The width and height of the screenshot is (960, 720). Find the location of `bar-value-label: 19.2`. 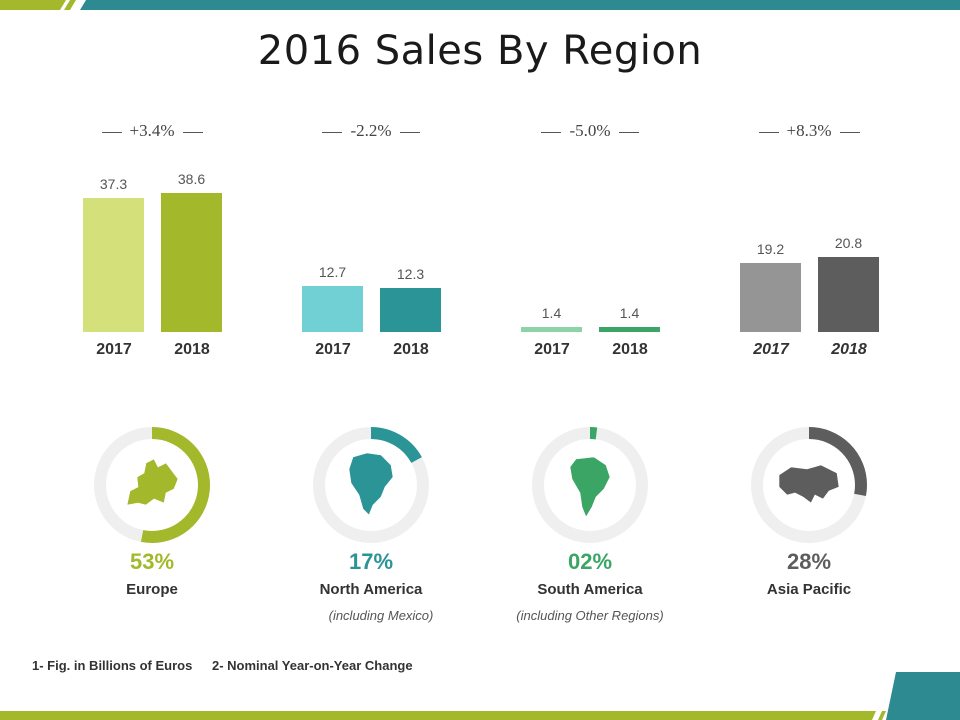

bar-value-label: 19.2 is located at coordinates (770, 248).